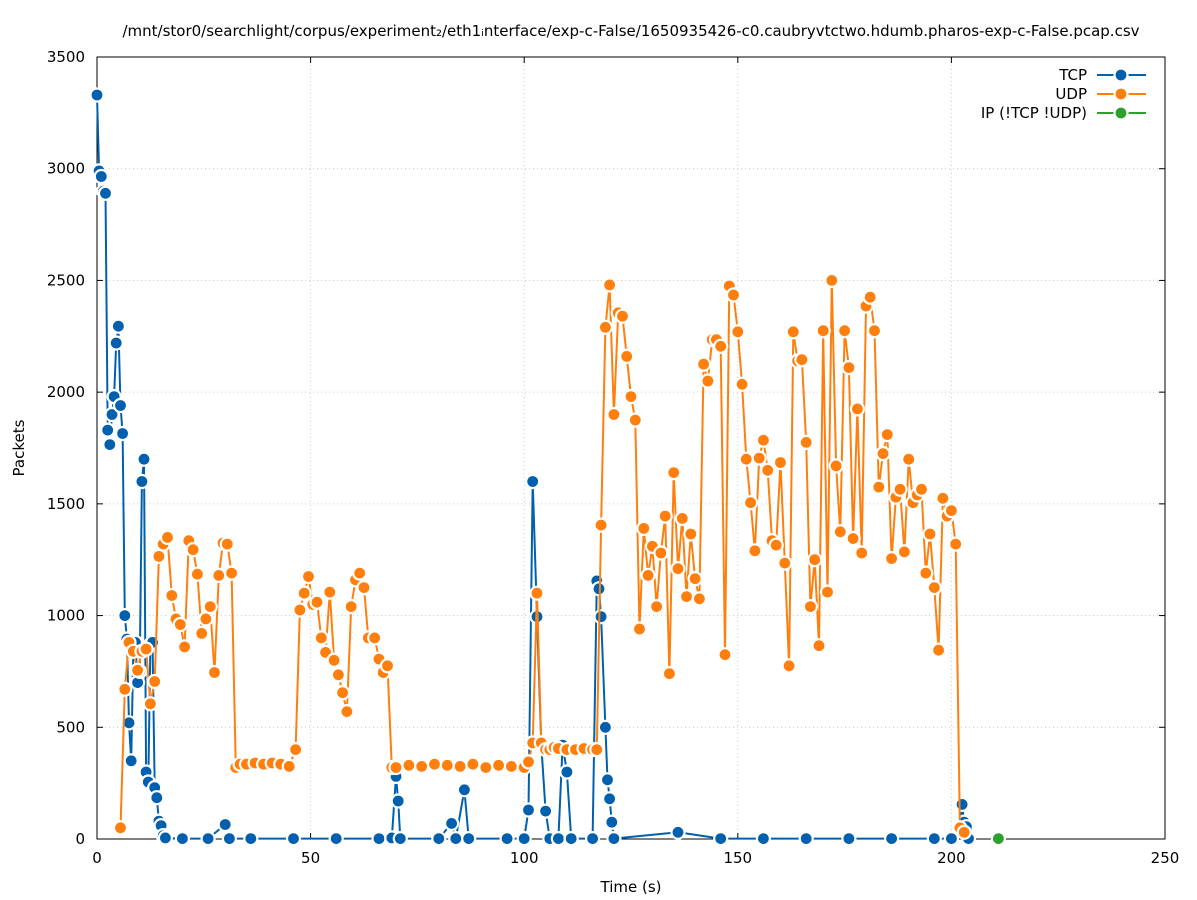  What do you see at coordinates (1121, 75) in the screenshot?
I see `legend-marker-tcp` at bounding box center [1121, 75].